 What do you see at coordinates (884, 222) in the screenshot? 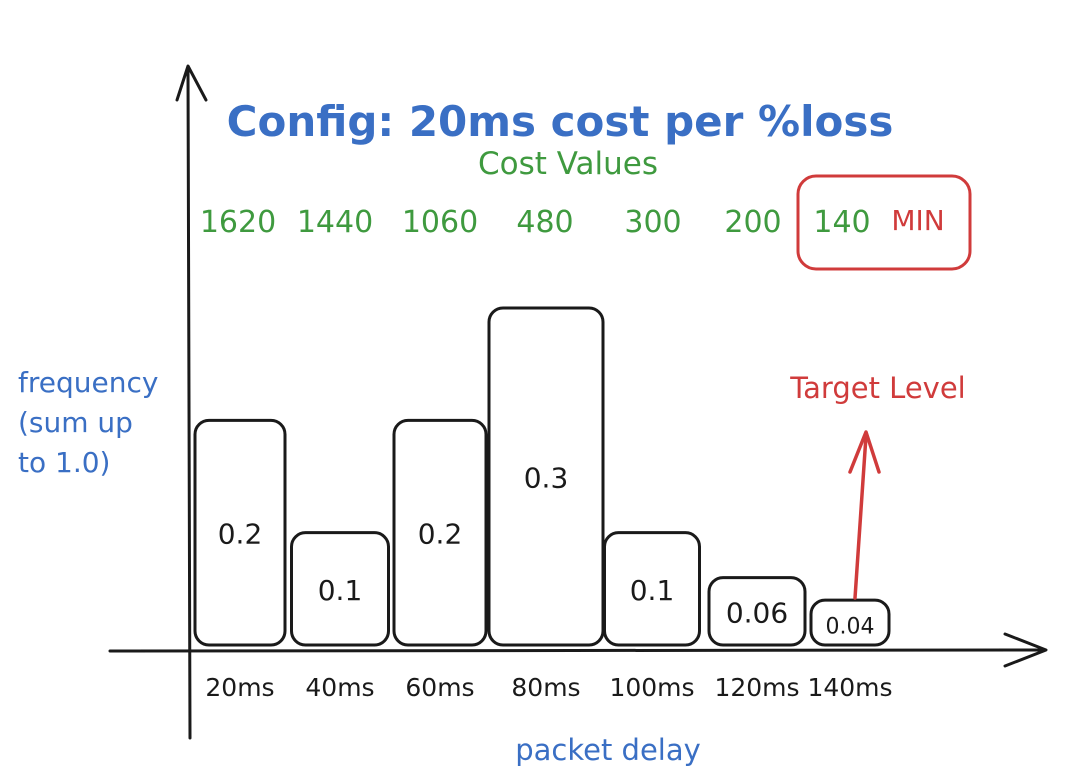
I see `min-highlight-box` at bounding box center [884, 222].